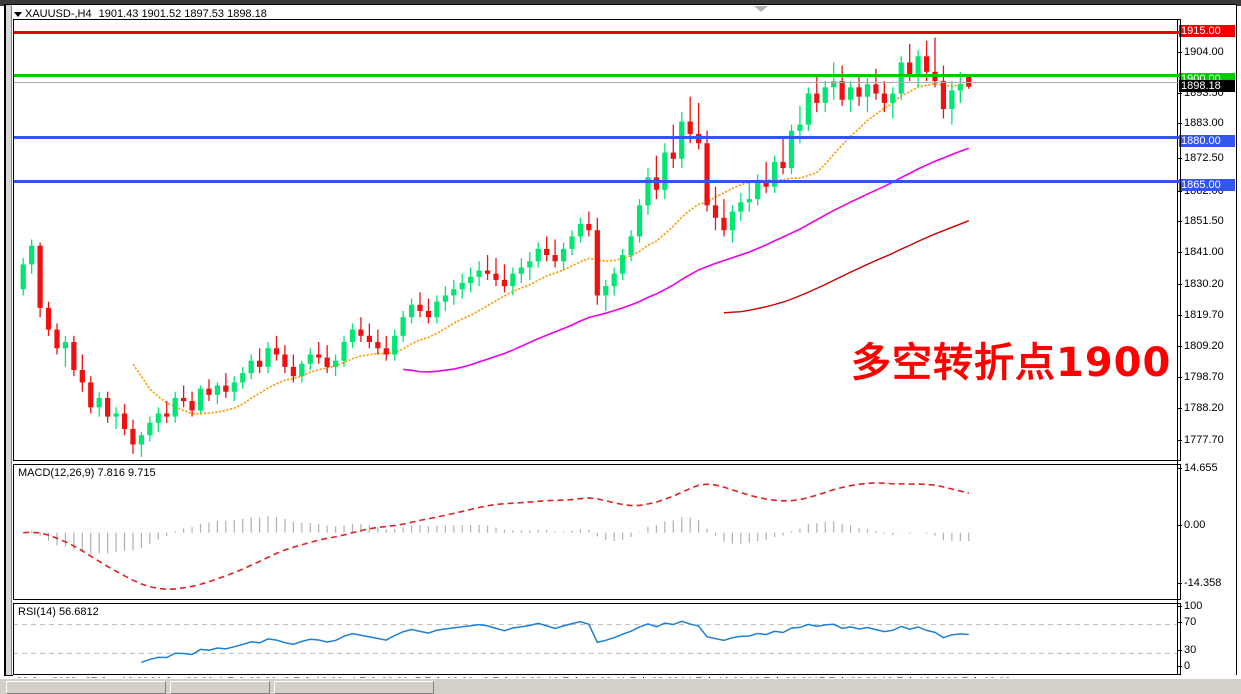  Describe the element at coordinates (58, 612) in the screenshot. I see `rsi-indicator-label: RSI(14) 56.6812` at that location.